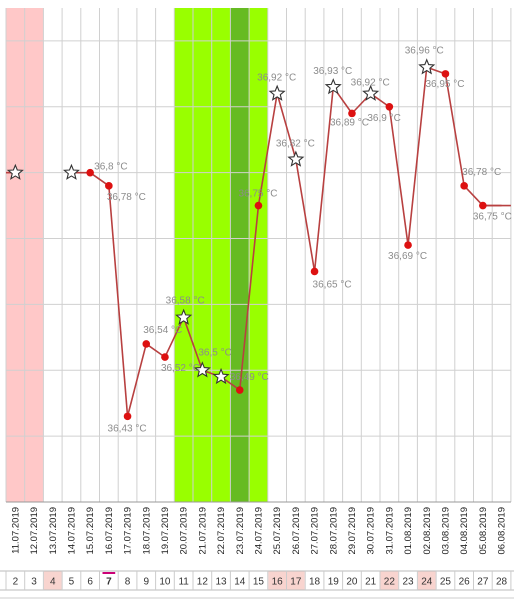 This screenshot has height=600, width=514. What do you see at coordinates (352, 531) in the screenshot?
I see `x-tick-label: 29.07.2019` at bounding box center [352, 531].